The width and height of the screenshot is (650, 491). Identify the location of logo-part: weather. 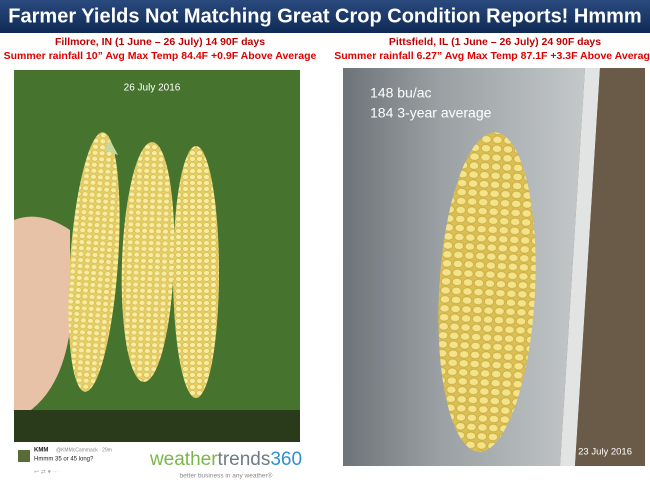
(183, 459).